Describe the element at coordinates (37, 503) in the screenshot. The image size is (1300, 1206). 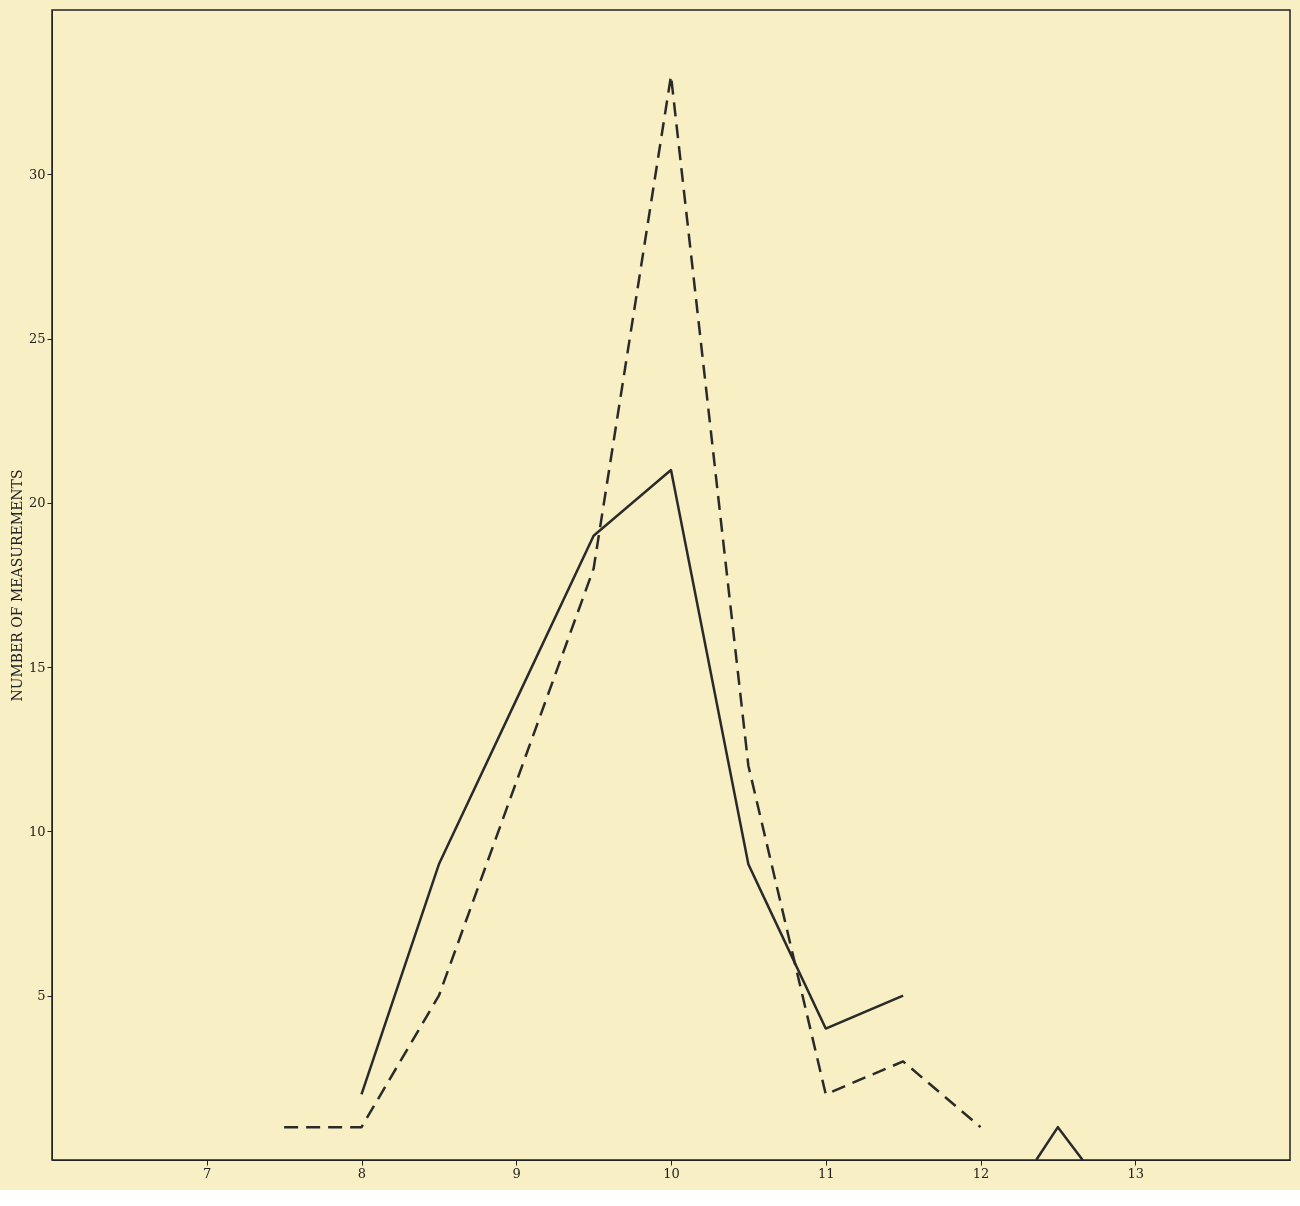
I see `y-tick-label: 20` at that location.